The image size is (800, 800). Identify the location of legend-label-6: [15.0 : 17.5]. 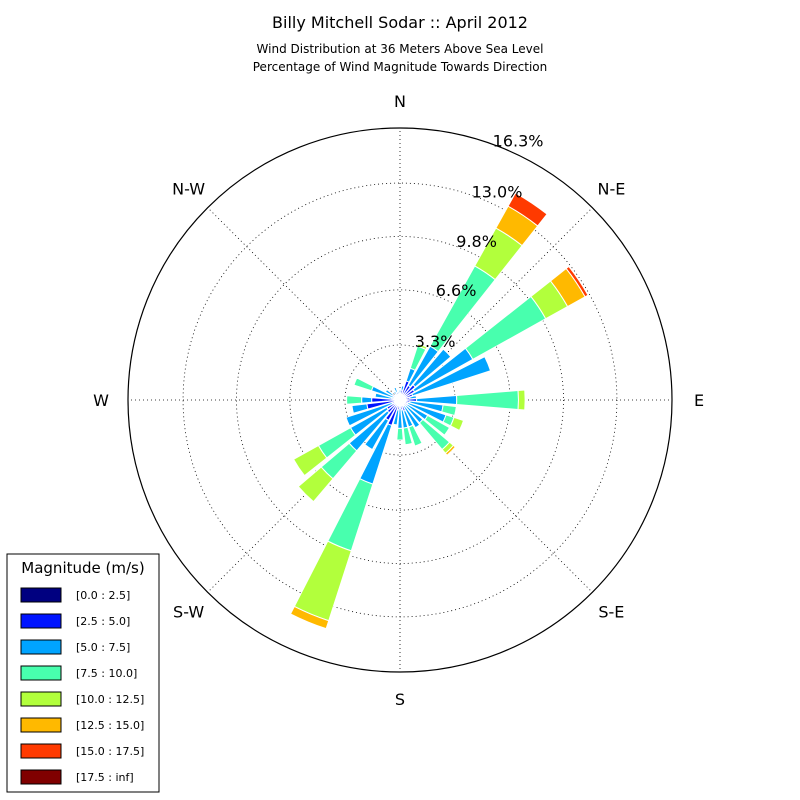
(110, 751).